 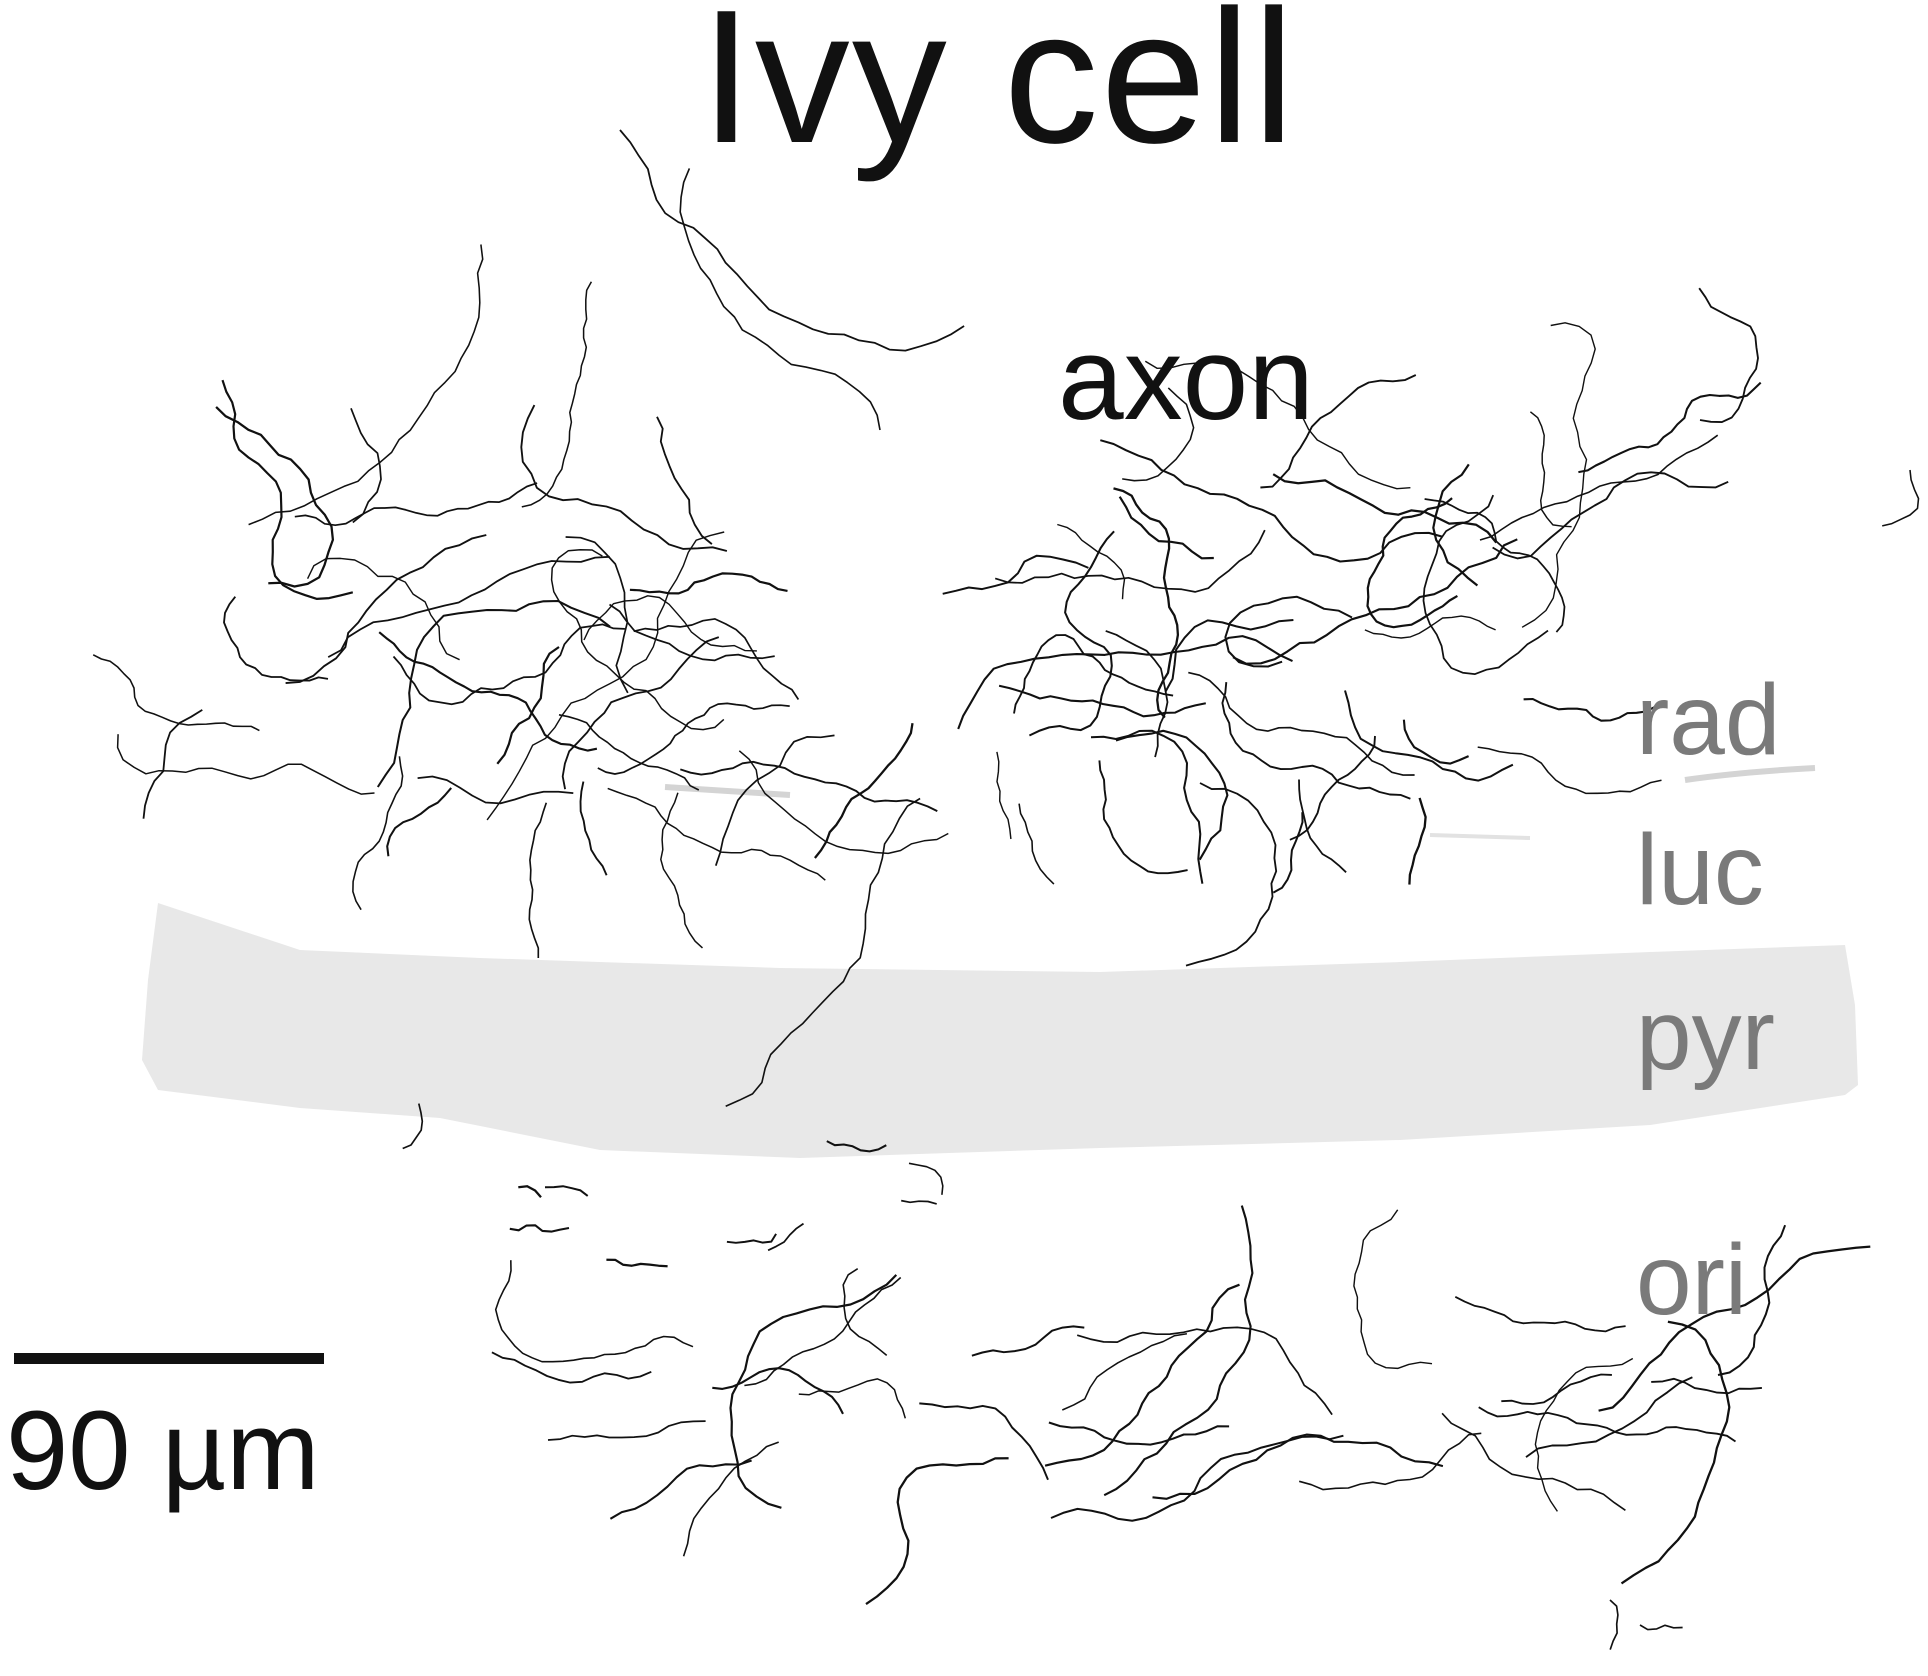 What do you see at coordinates (1750, 774) in the screenshot?
I see `rad-luc-boundary-line-right` at bounding box center [1750, 774].